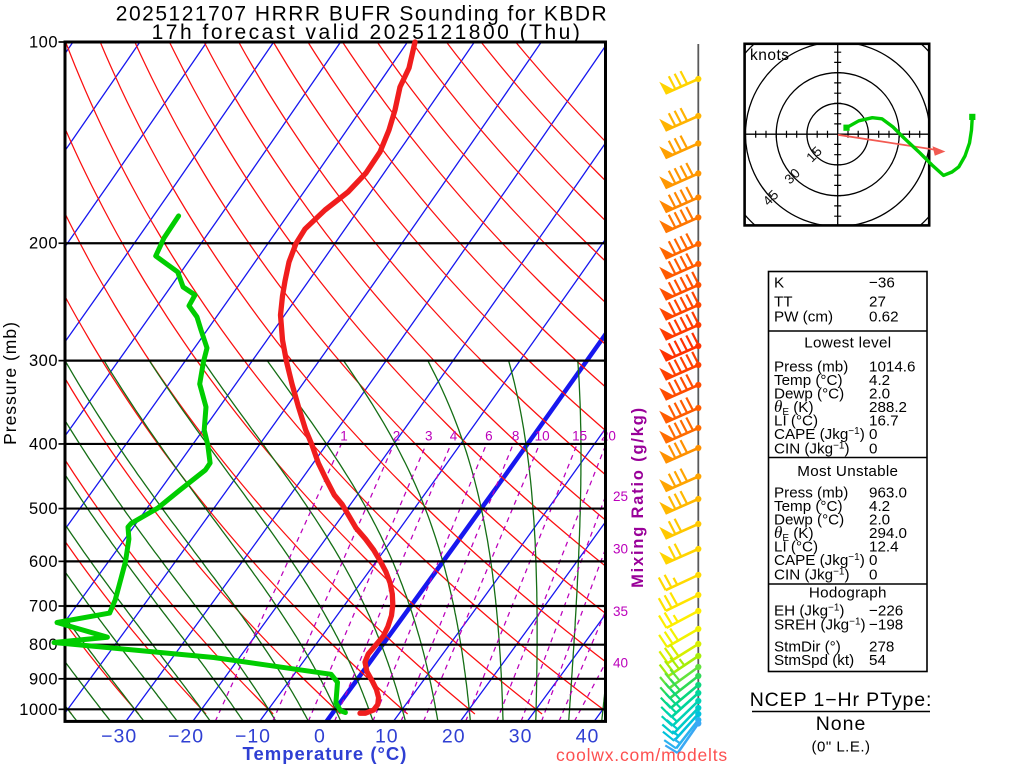  Describe the element at coordinates (367, 32) in the screenshot. I see `svg-text:17h forecast valid 2025121800: 17h forecast valid 2025121800 (Thu)` at that location.